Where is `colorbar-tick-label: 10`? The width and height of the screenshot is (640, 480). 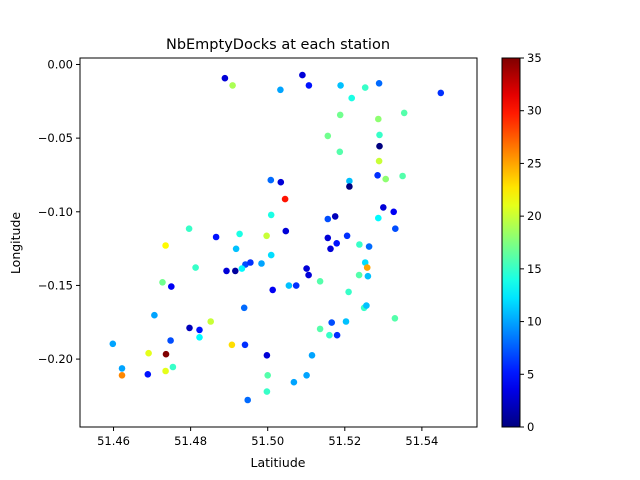
colorbar-tick-label: 10 is located at coordinates (534, 322).